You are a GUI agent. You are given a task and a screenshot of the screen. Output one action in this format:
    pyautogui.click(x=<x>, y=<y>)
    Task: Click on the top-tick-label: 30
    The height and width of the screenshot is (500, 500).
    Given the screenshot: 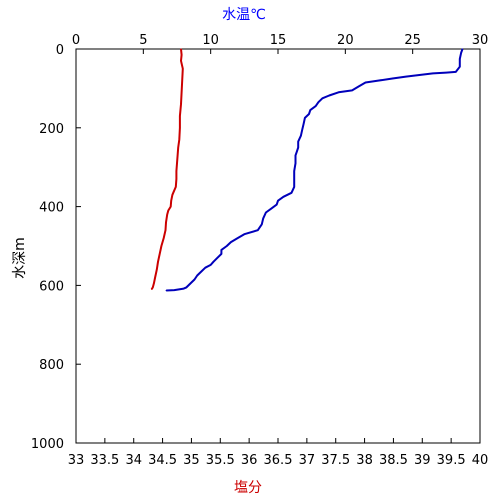 What is the action you would take?
    pyautogui.click(x=480, y=40)
    